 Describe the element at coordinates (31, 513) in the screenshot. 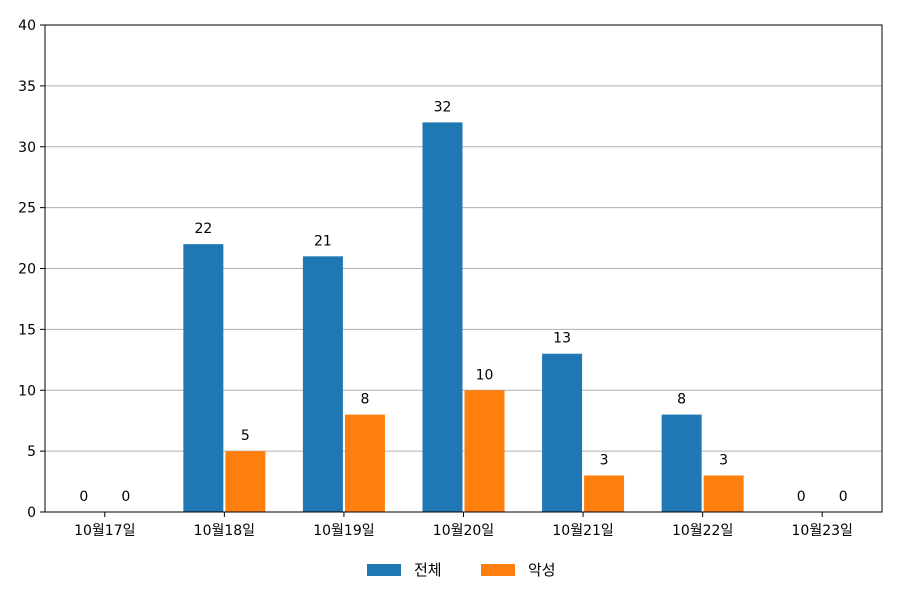

I see `y-tick-label: 0` at that location.